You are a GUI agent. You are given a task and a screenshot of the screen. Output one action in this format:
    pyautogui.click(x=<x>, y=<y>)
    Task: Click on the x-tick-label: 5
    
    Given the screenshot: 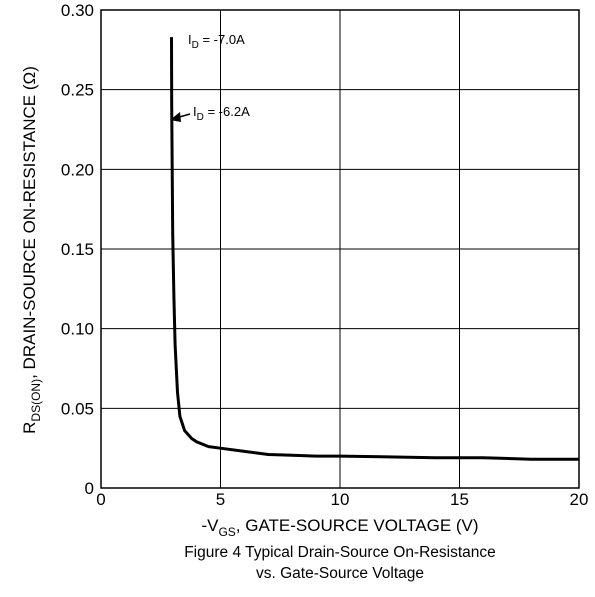 What is the action you would take?
    pyautogui.click(x=220, y=499)
    